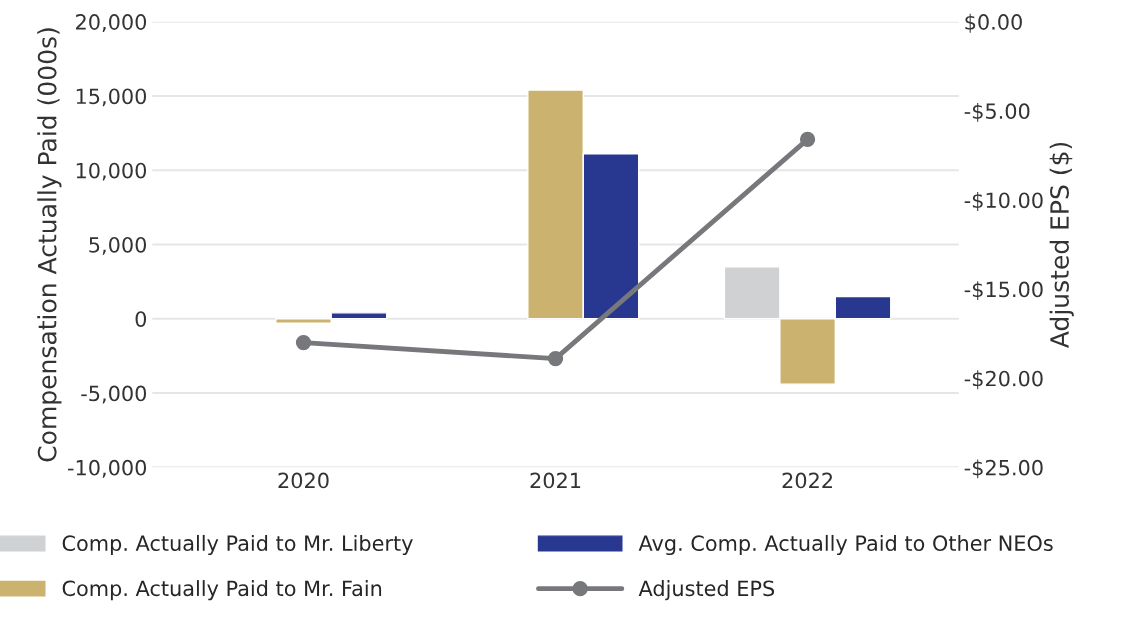  What do you see at coordinates (107, 468) in the screenshot?
I see `y-tick-label: -10,000` at bounding box center [107, 468].